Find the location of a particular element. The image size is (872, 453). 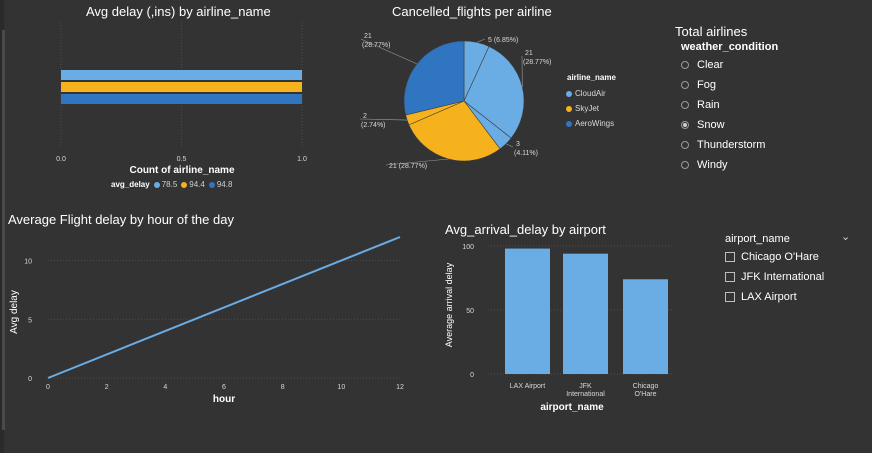

chart3-x-tick: 6 is located at coordinates (224, 387).